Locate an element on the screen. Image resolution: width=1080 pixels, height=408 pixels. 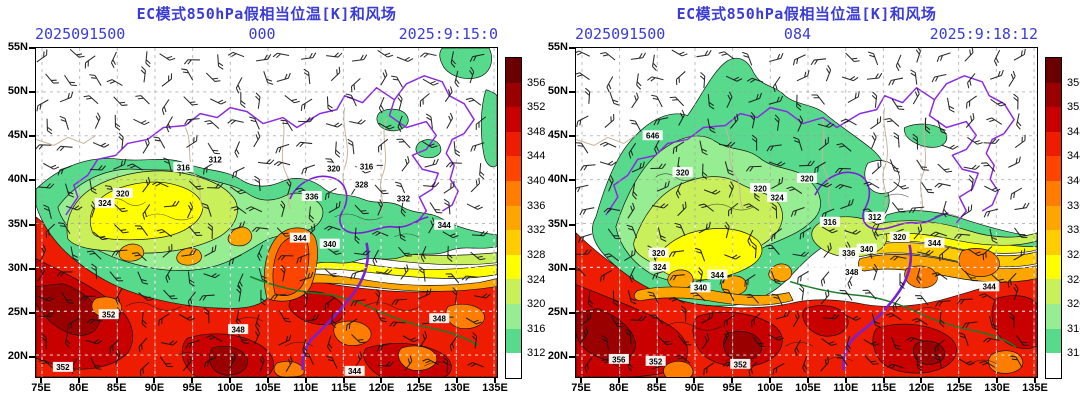
lat-tick-label: 25N is located at coordinates (17, 311).